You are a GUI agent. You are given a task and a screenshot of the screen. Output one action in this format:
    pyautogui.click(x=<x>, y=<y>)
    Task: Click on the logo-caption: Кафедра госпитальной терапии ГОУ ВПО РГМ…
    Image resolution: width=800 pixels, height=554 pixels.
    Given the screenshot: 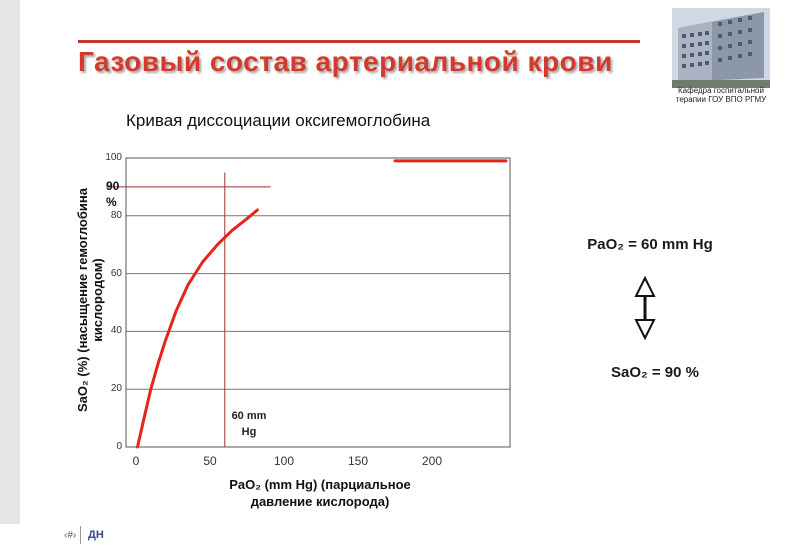 What is the action you would take?
    pyautogui.click(x=721, y=95)
    